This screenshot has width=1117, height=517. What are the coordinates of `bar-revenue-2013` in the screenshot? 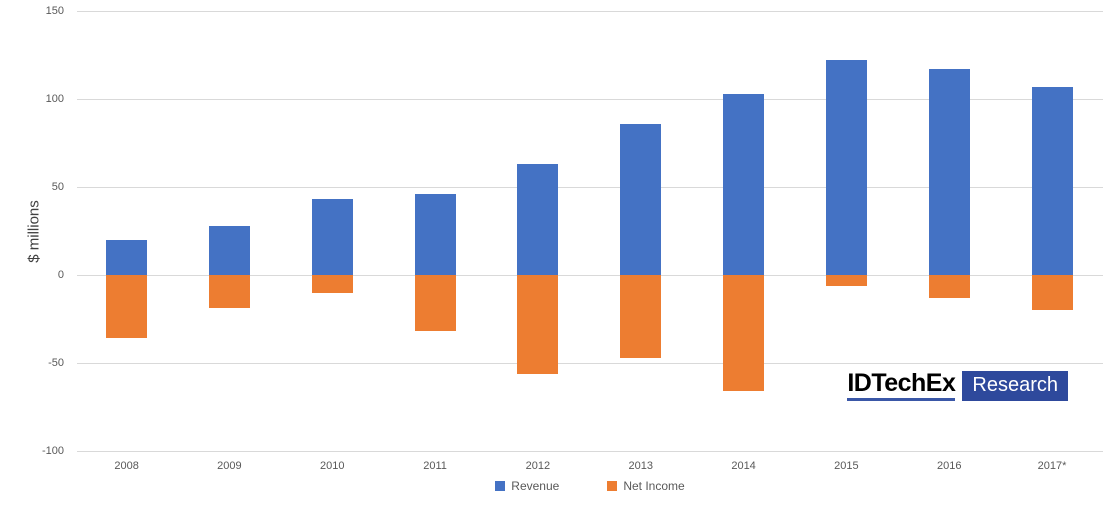 It's located at (641, 199).